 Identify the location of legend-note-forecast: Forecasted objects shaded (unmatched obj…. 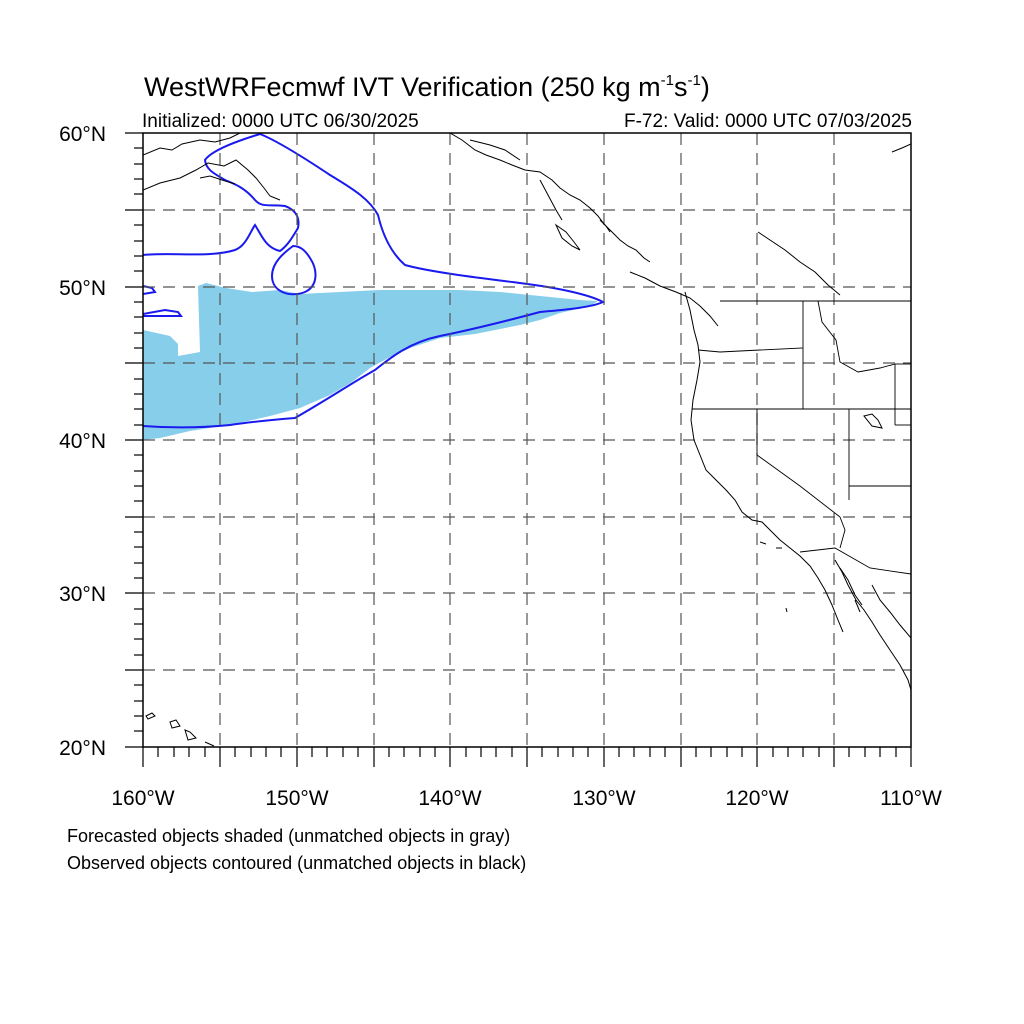
(289, 836).